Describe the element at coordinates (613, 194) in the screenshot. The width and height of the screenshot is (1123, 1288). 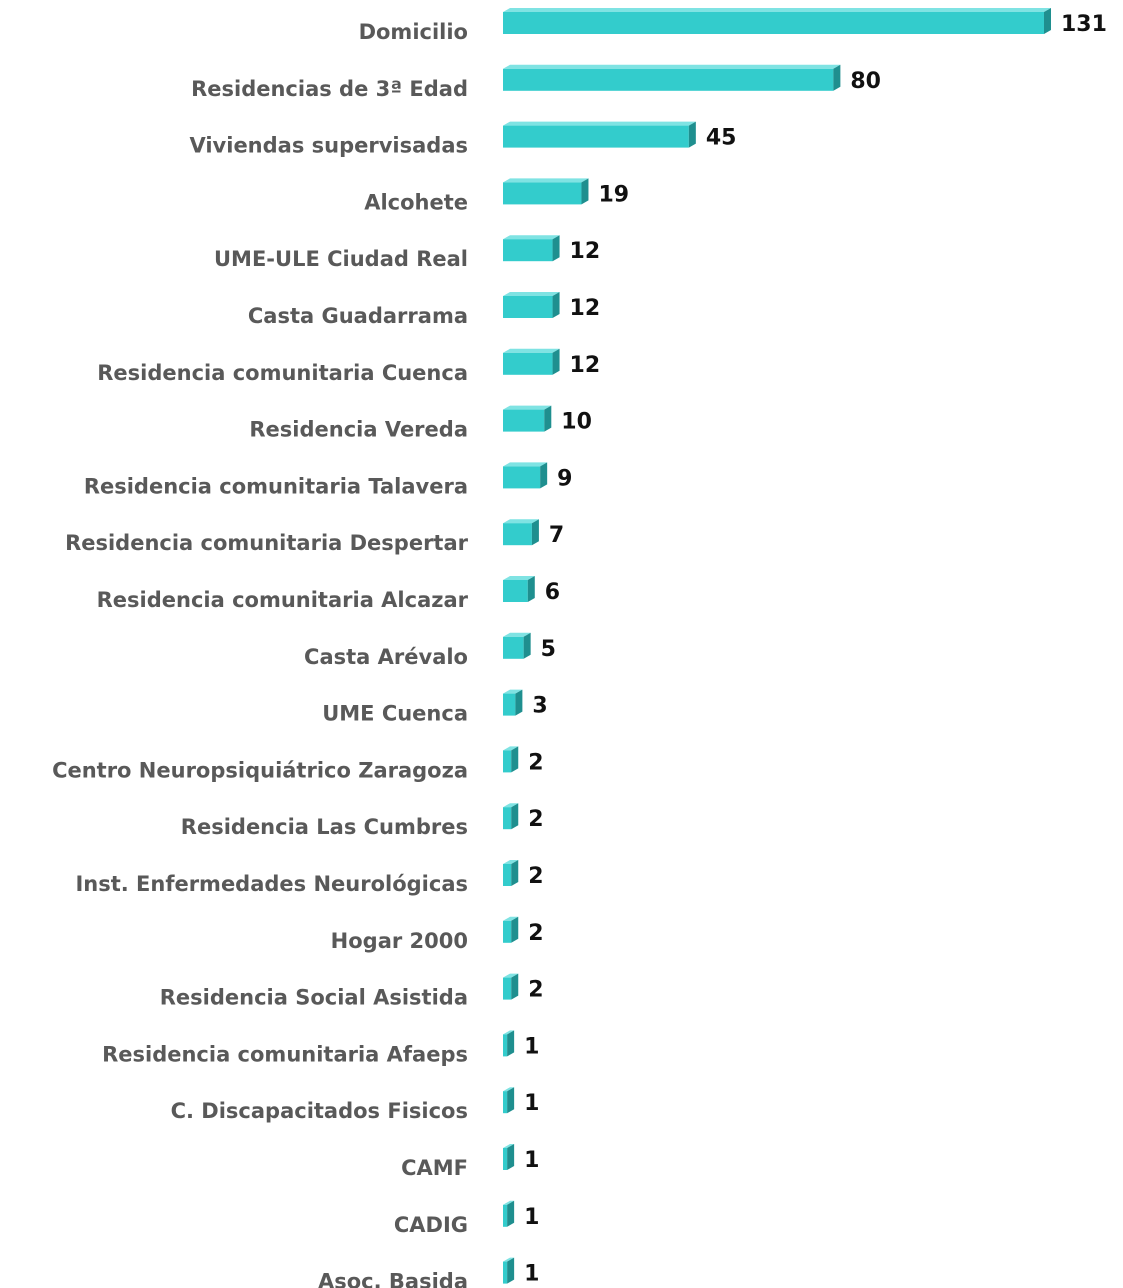
I see `value-label: 19` at that location.